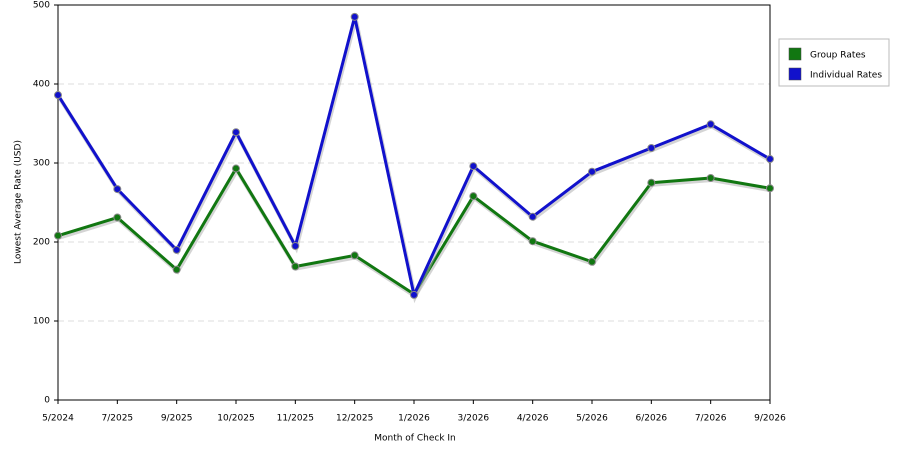 This screenshot has width=900, height=450. What do you see at coordinates (533, 419) in the screenshot?
I see `x-tick-label: 4/2026` at bounding box center [533, 419].